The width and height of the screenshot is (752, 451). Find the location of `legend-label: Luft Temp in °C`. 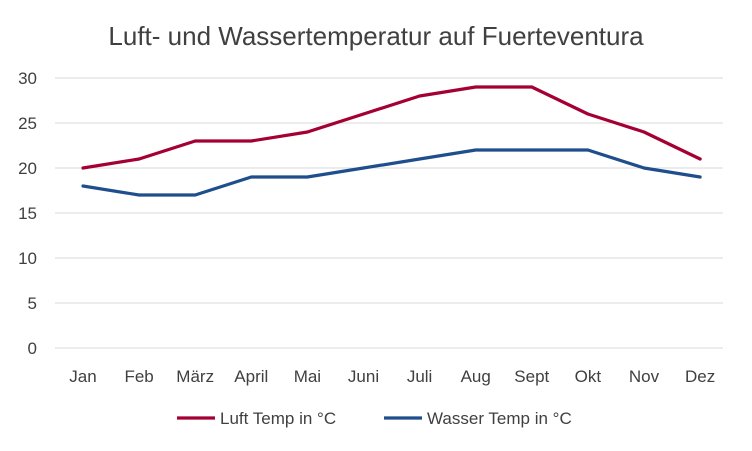

legend-label: Luft Temp in °C is located at coordinates (278, 418).